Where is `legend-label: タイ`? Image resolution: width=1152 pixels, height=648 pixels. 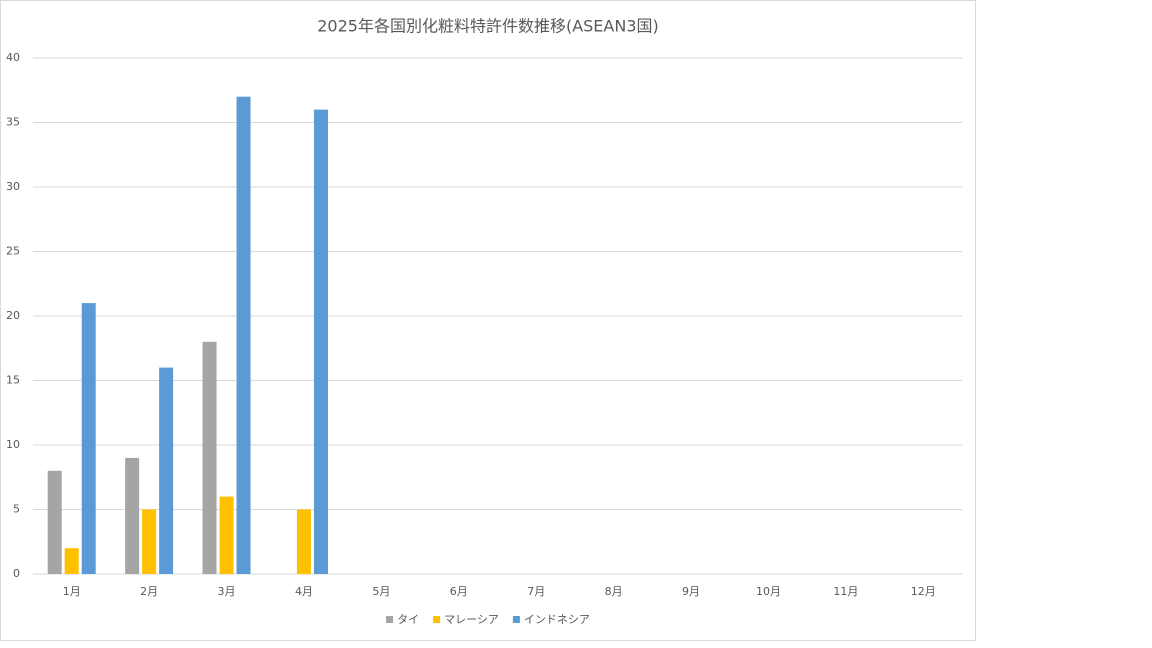
legend-label: タイ is located at coordinates (408, 619).